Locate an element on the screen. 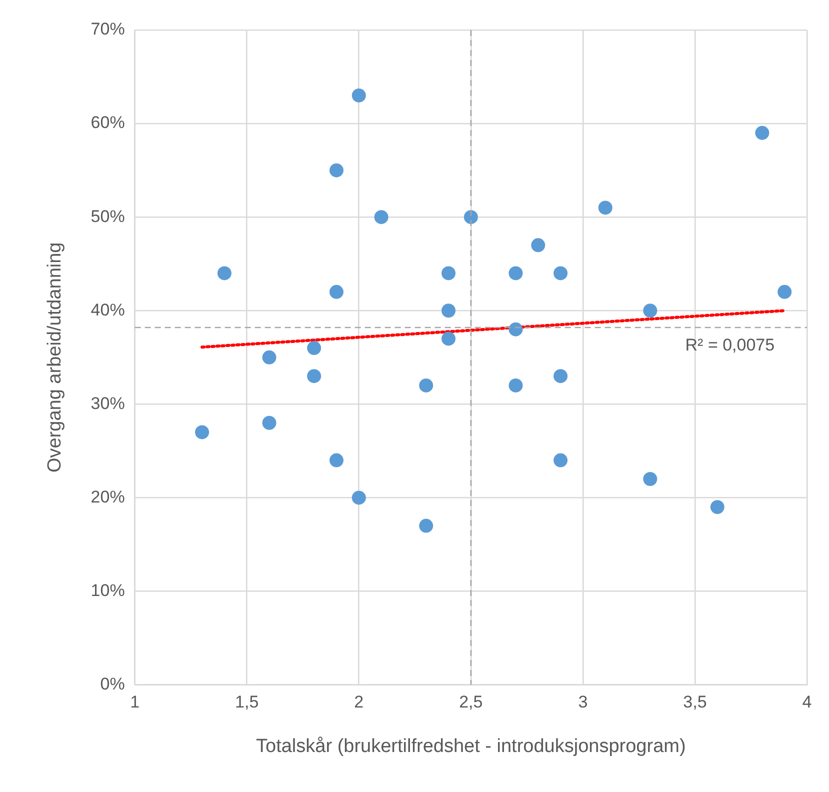 The height and width of the screenshot is (792, 829). y-axis-title: Overgang arbeid/utdanning is located at coordinates (55, 357).